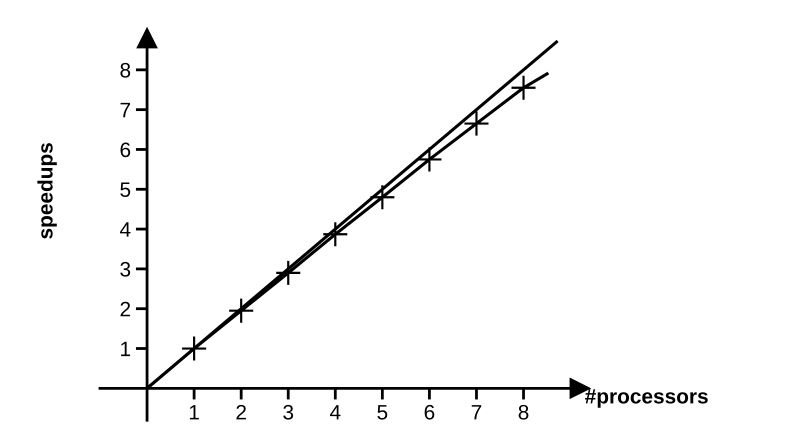 The width and height of the screenshot is (800, 447). I want to click on y-tick-label: 4, so click(125, 229).